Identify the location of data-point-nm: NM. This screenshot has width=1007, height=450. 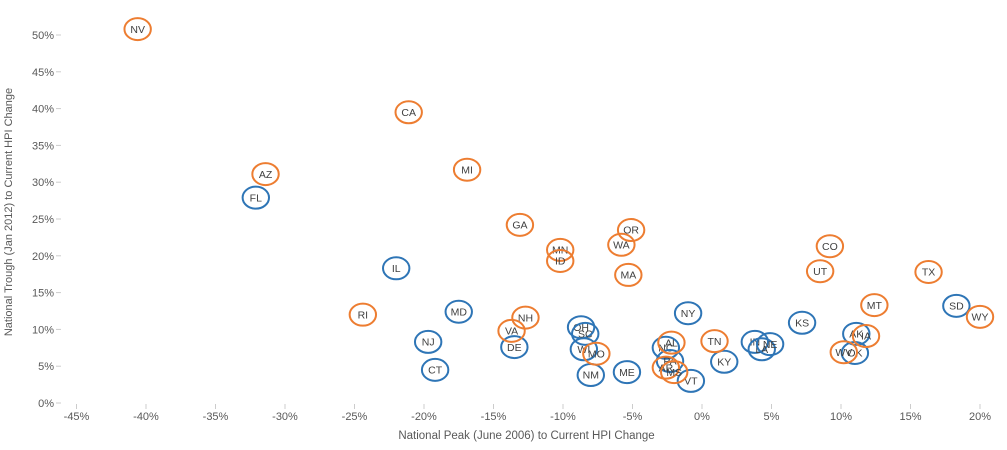
(590, 375).